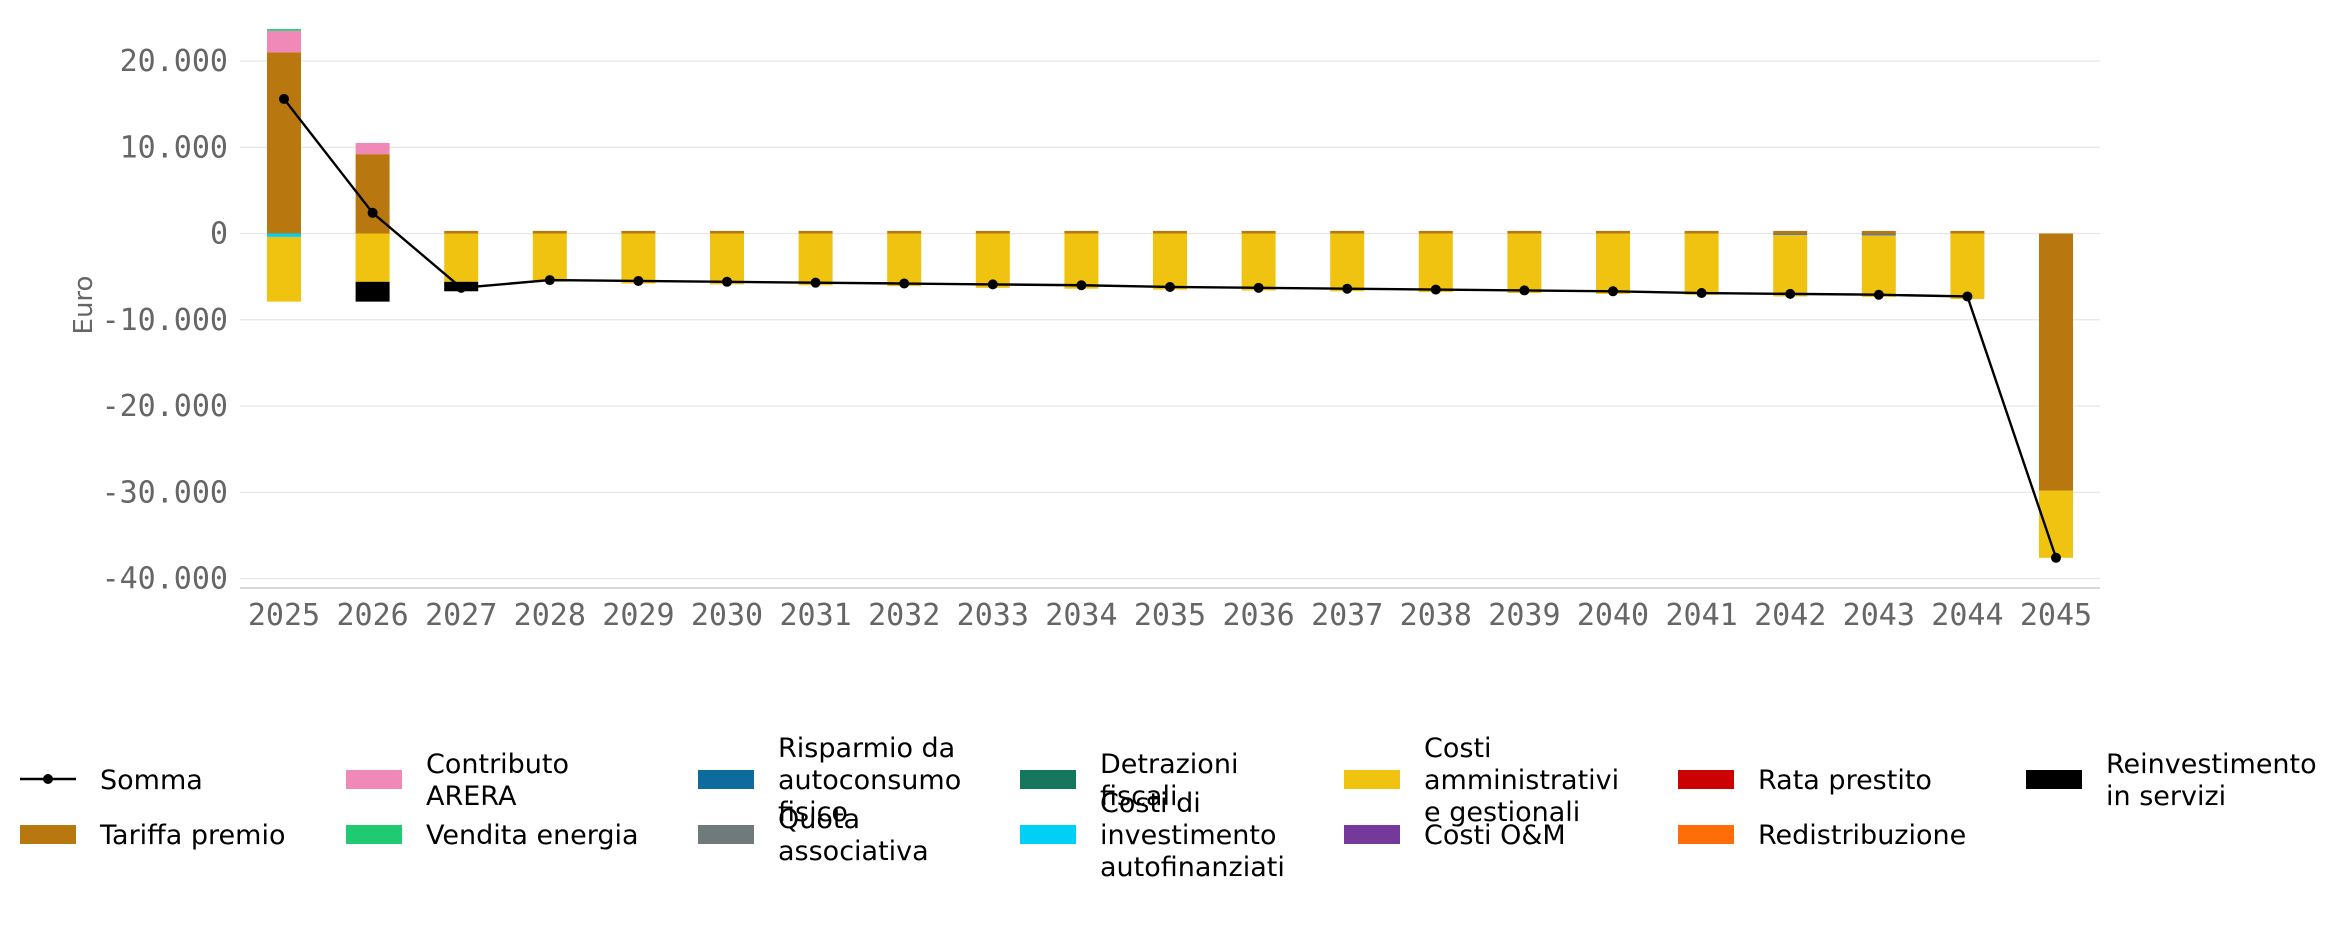 The height and width of the screenshot is (935, 2339). Describe the element at coordinates (165, 320) in the screenshot. I see `y-tick-label: -10.000` at that location.